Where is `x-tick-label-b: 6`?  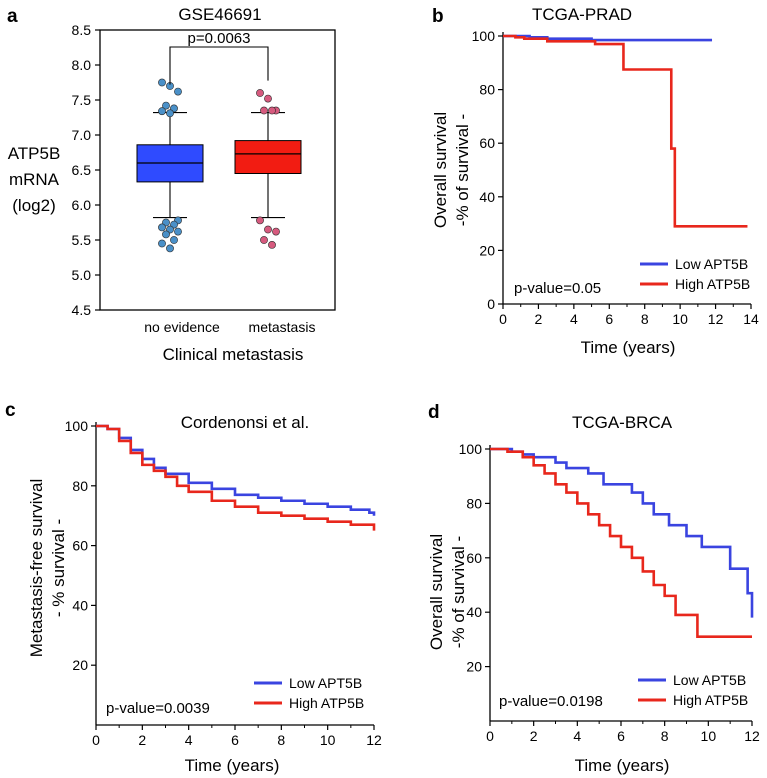 x-tick-label-b: 6 is located at coordinates (609, 319).